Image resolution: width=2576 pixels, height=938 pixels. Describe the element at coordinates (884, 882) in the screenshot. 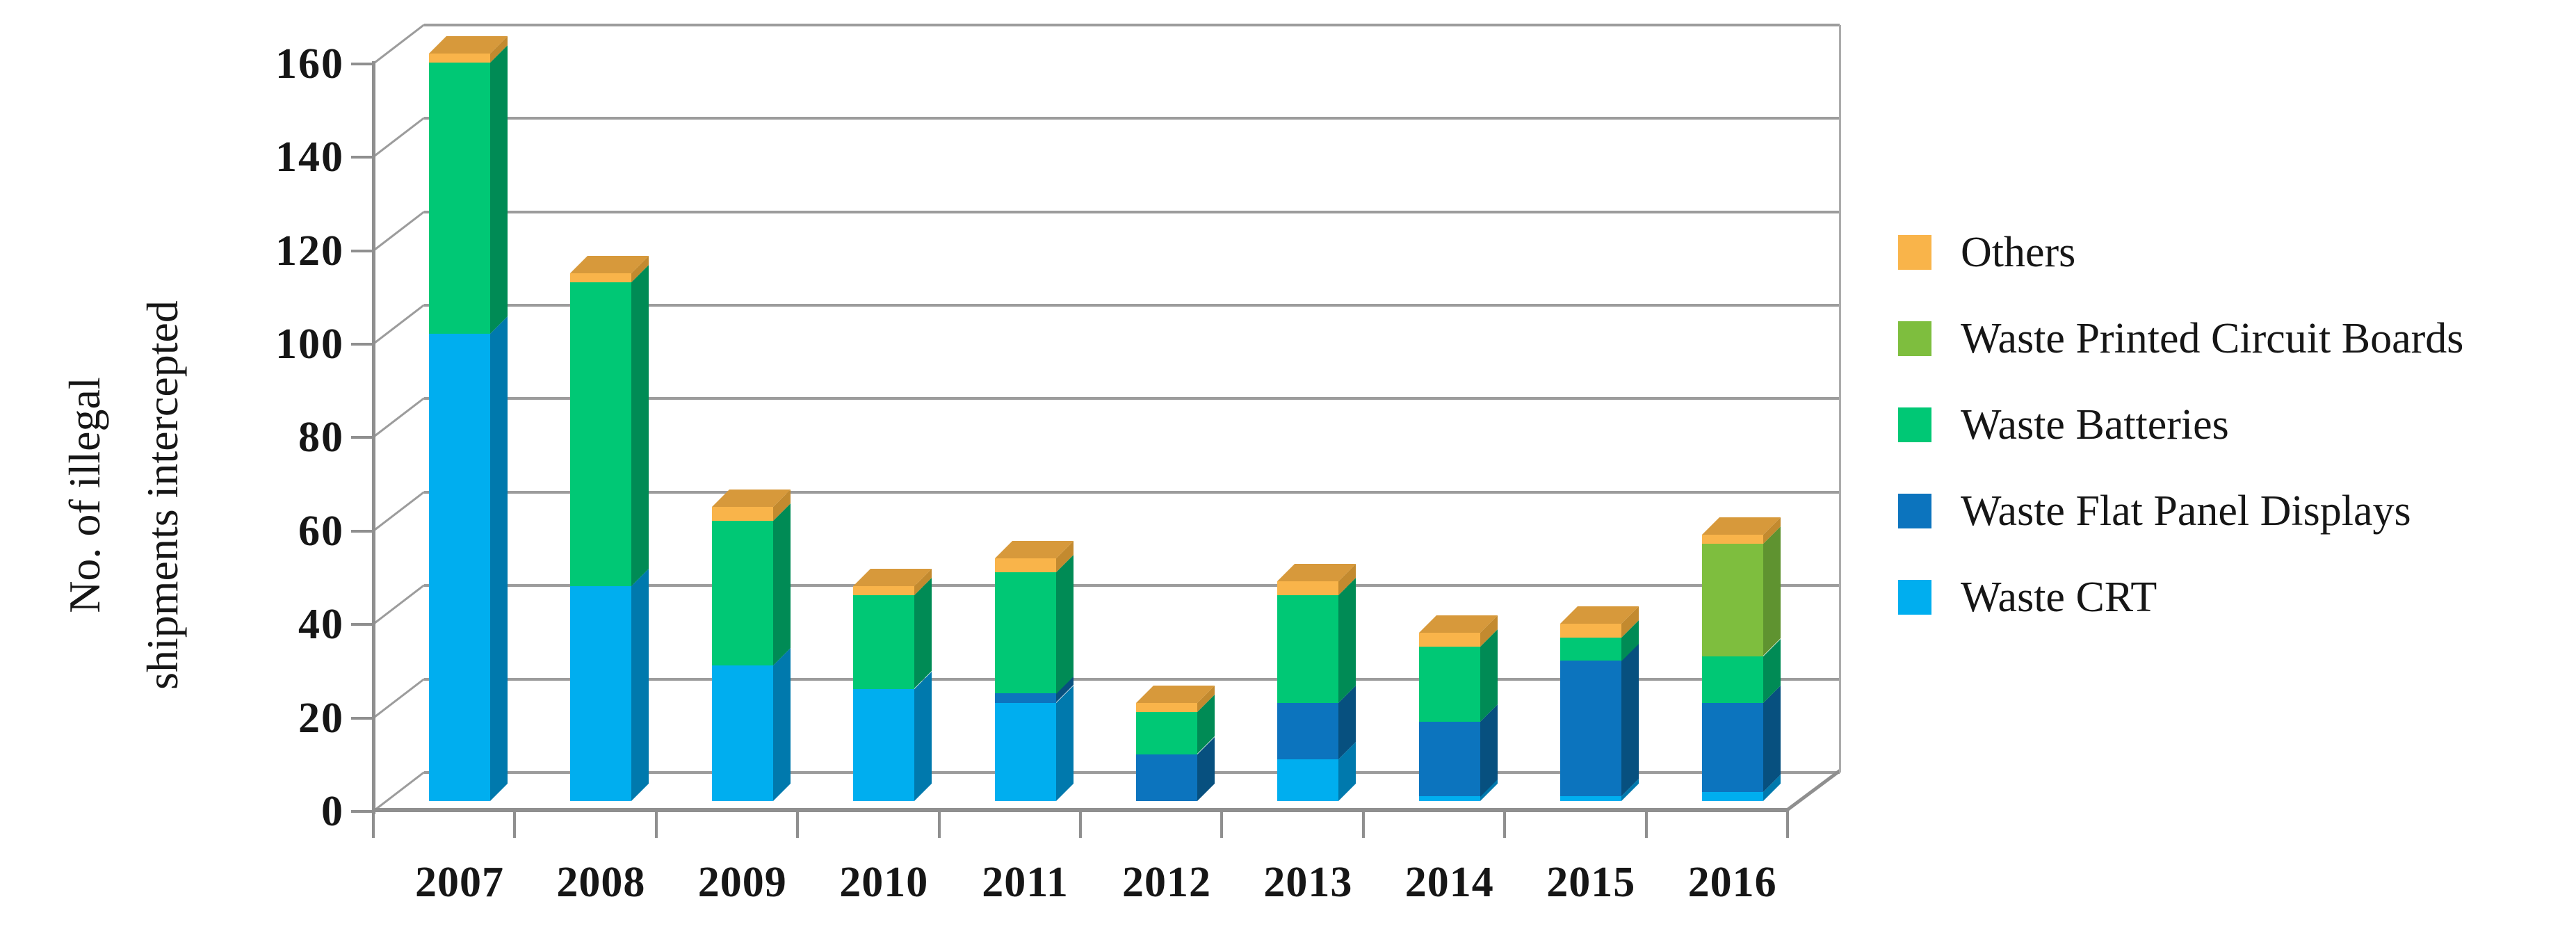

I see `x-category-label: 2010` at that location.